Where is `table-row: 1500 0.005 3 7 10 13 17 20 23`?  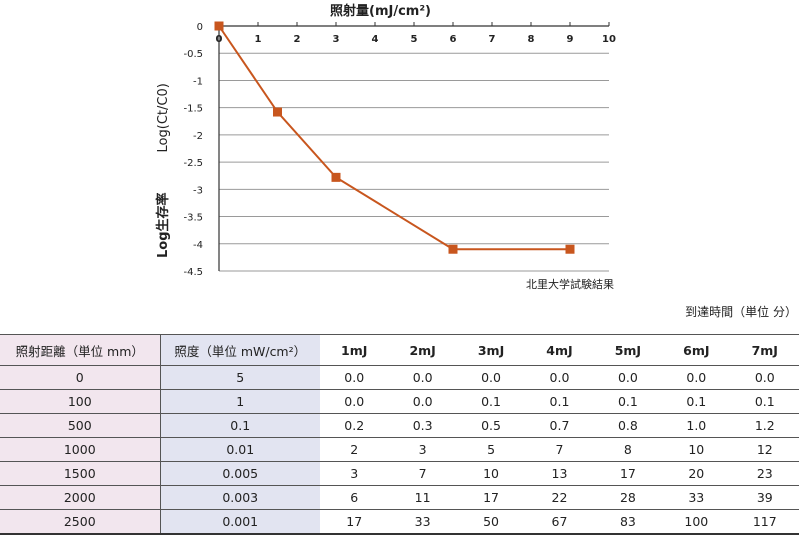 table-row: 1500 0.005 3 7 10 13 17 20 23 is located at coordinates (399, 473).